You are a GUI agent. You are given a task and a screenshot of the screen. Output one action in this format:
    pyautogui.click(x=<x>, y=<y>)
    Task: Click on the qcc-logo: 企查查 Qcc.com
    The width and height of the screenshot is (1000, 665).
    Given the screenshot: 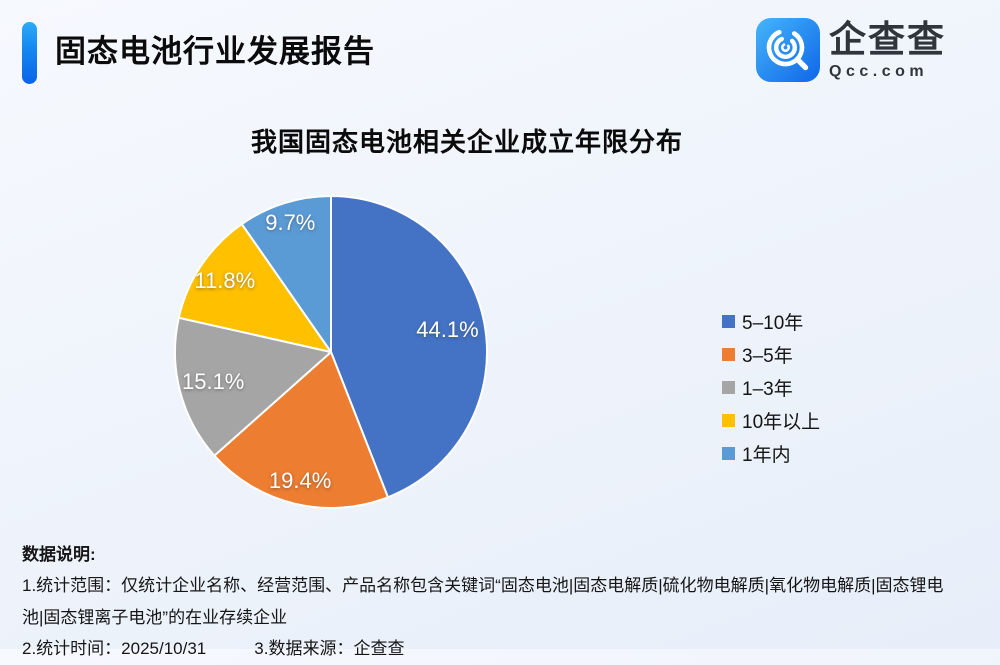 What is the action you would take?
    pyautogui.click(x=851, y=50)
    